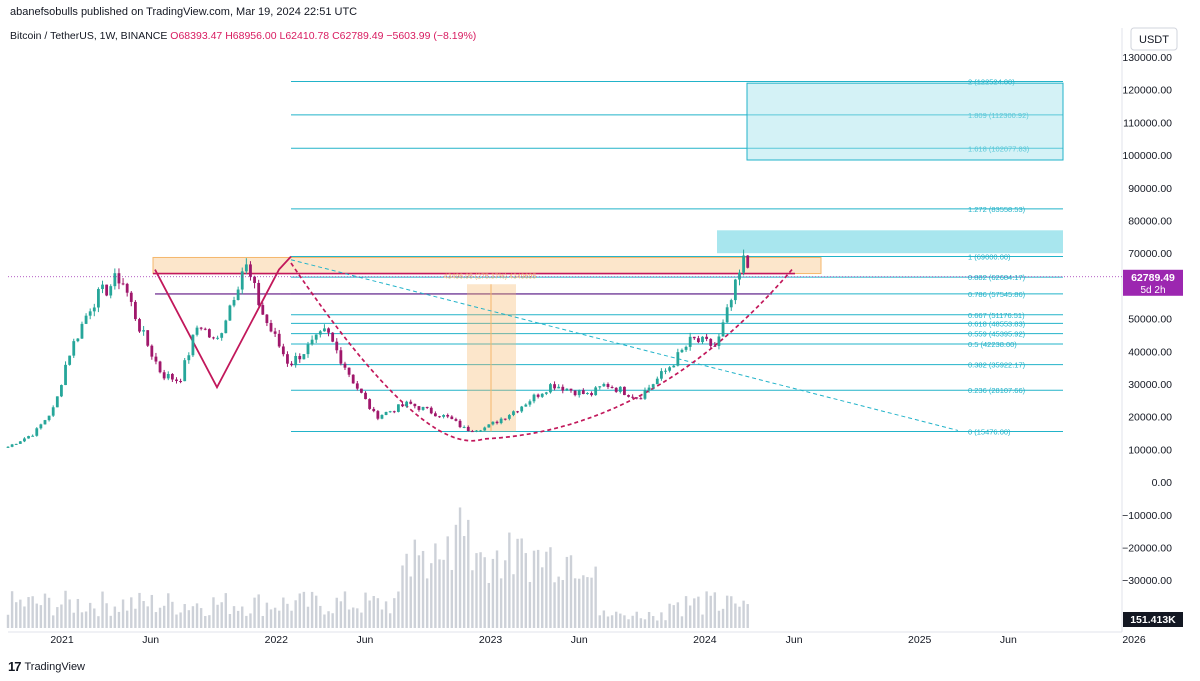 The width and height of the screenshot is (1200, 681). What do you see at coordinates (905, 121) in the screenshot?
I see `extension-zone` at bounding box center [905, 121].